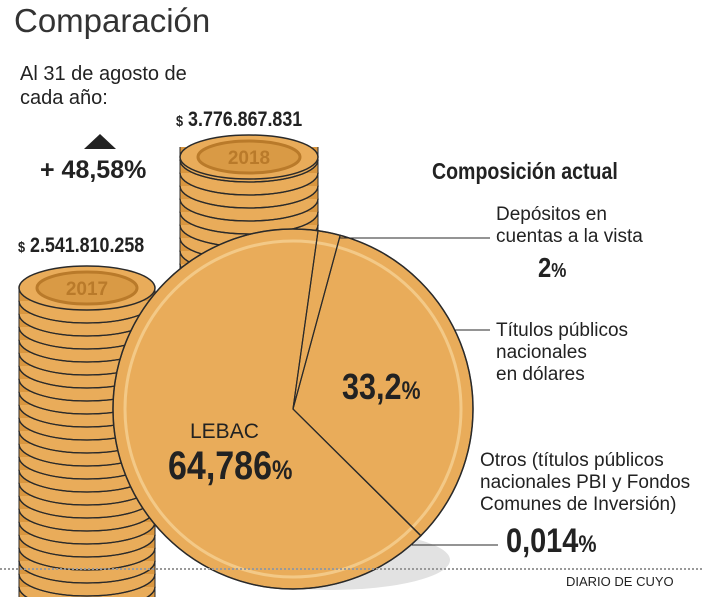  Describe the element at coordinates (239, 119) in the screenshot. I see `amount-2018: $ 3.776.867.831` at that location.